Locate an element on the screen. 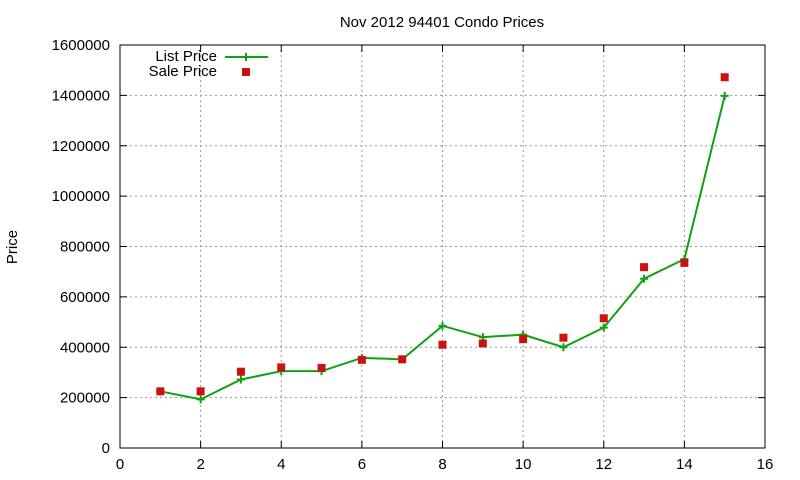  y-axis-label: Price is located at coordinates (12, 247).